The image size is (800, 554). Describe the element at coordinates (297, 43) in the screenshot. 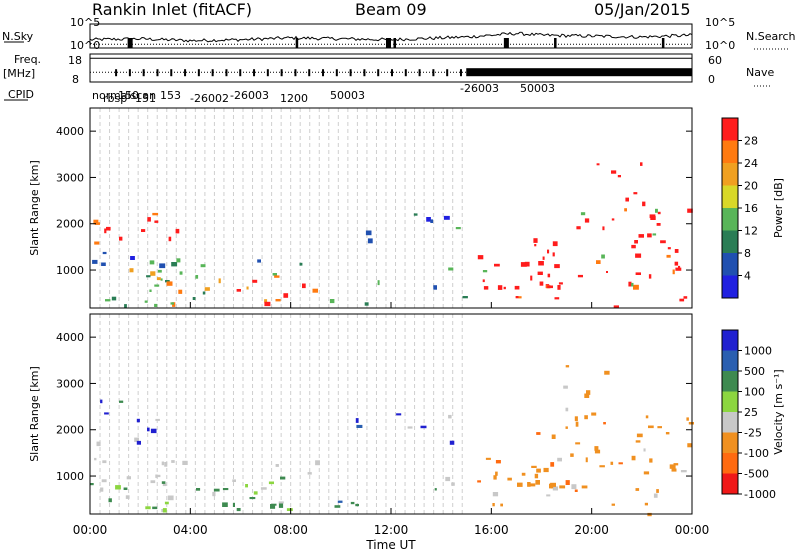

I see `noise-gap-mark` at that location.